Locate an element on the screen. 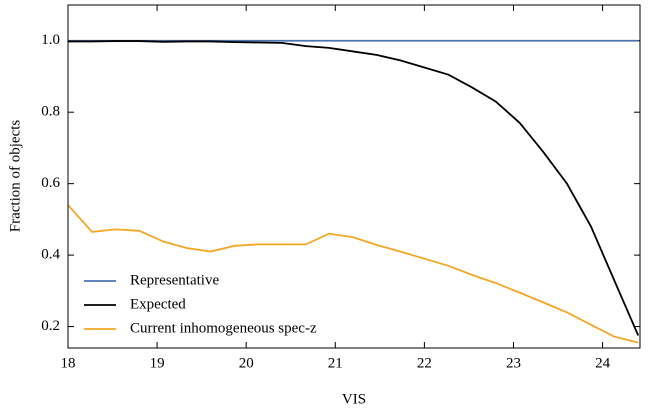 Image resolution: width=648 pixels, height=414 pixels. y-tick-label: 1.0 is located at coordinates (50, 40).